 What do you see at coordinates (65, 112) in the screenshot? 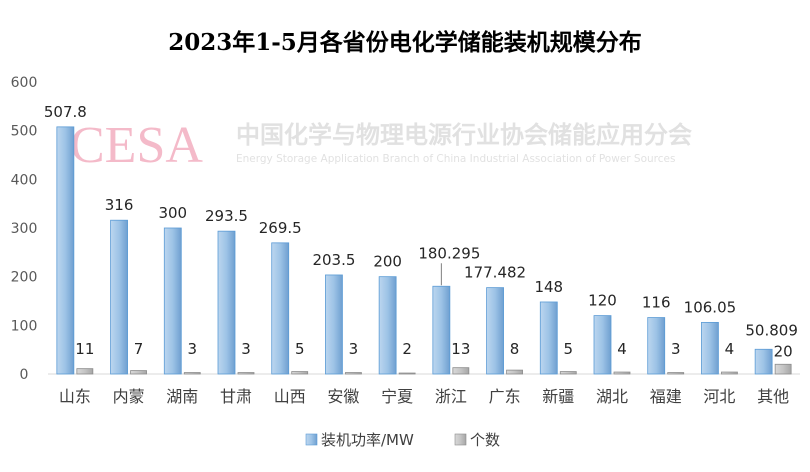
I see `data-label-power: 507.8` at bounding box center [65, 112].